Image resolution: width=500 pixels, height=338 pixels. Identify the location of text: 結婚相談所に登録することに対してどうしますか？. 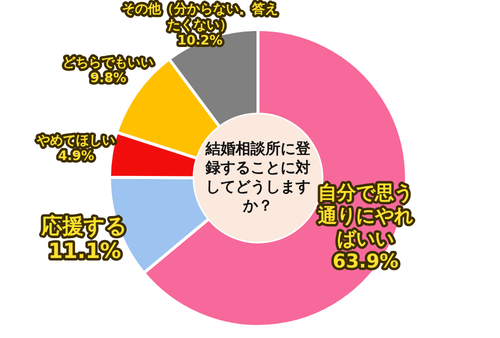
(258, 176).